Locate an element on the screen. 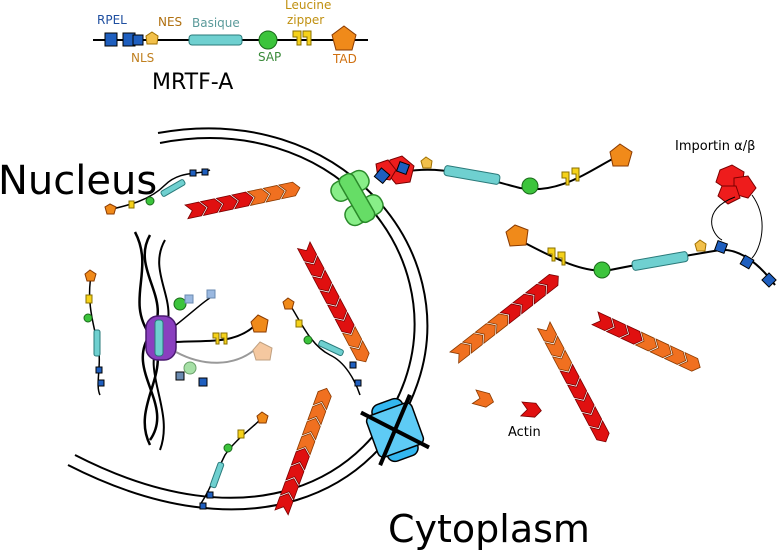 The width and height of the screenshot is (781, 556). actin-label: Actin is located at coordinates (524, 432).